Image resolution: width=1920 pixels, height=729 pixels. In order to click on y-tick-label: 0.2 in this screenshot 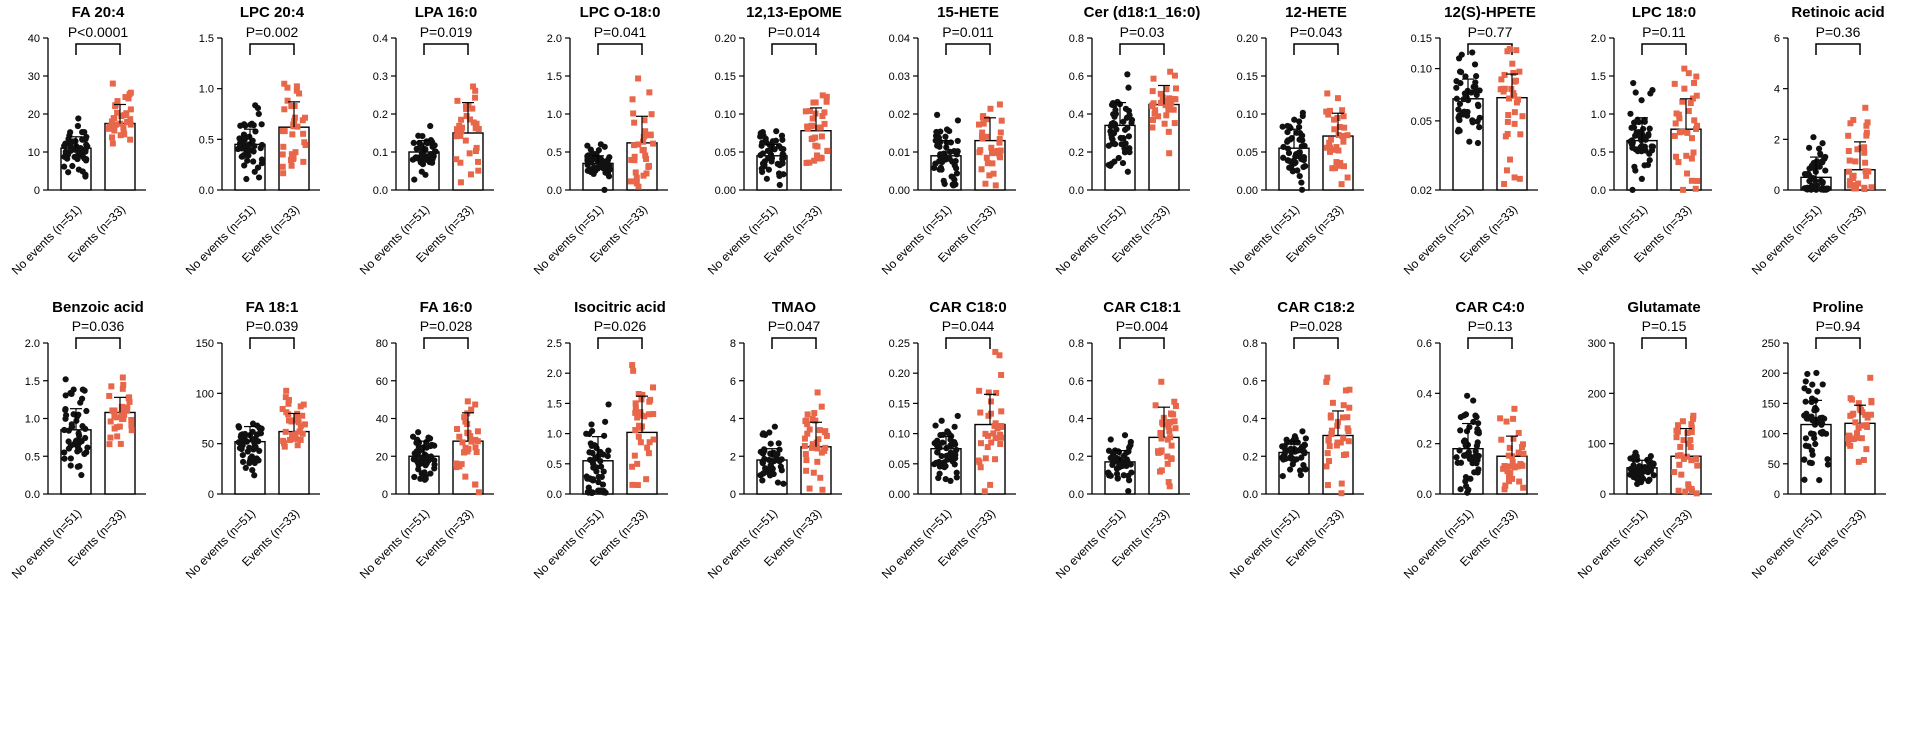, I will do `click(1250, 457)`.